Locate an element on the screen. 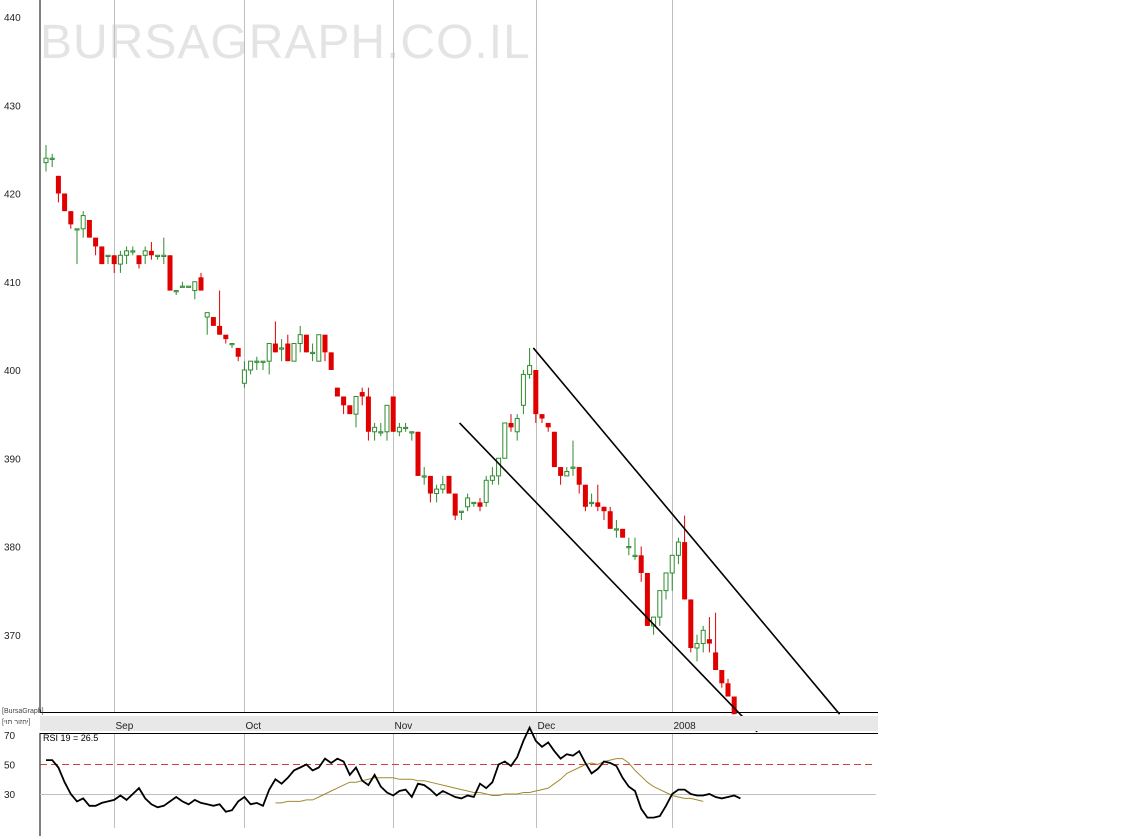 The image size is (1137, 836). rsi-tick-label: 50 is located at coordinates (10, 766).